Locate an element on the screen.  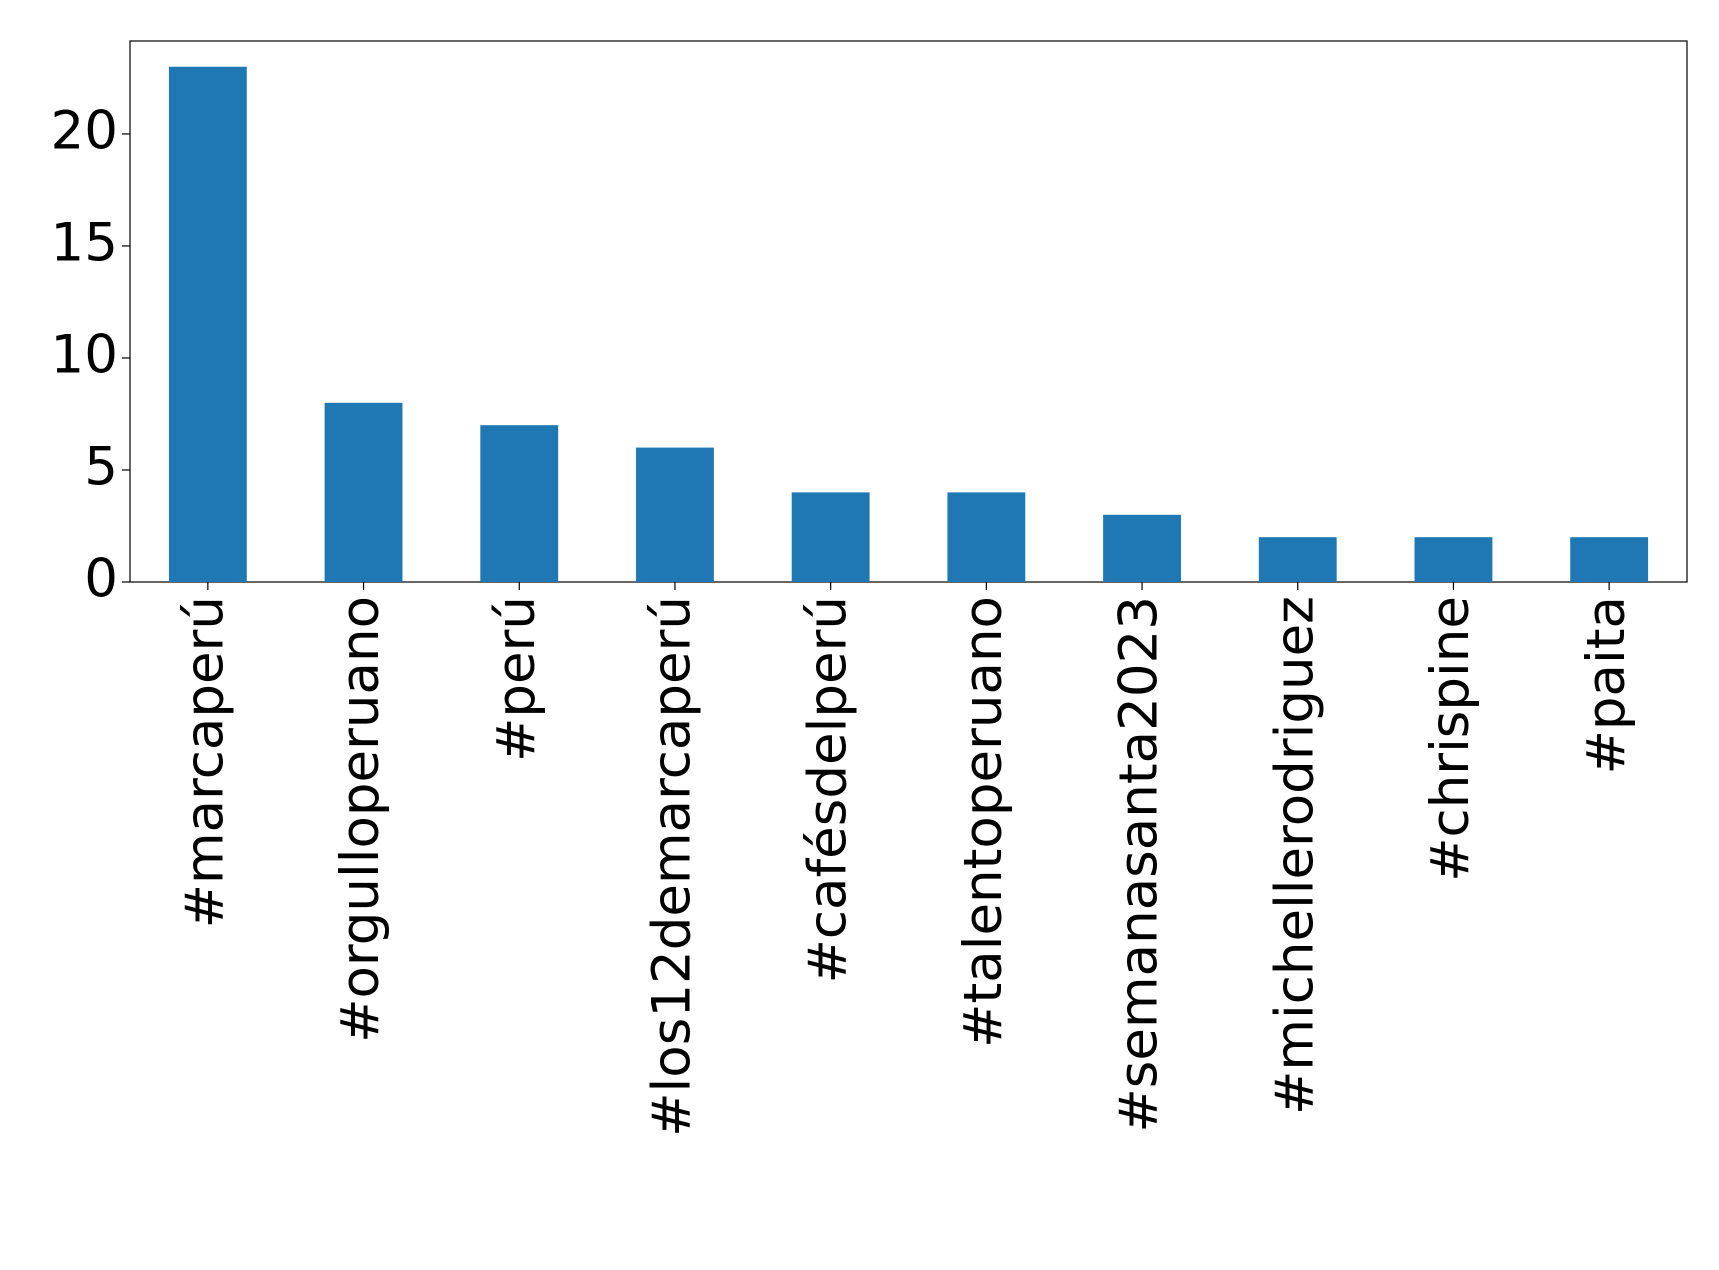
x-tick-label: #los12demarcaperú is located at coordinates (672, 866).